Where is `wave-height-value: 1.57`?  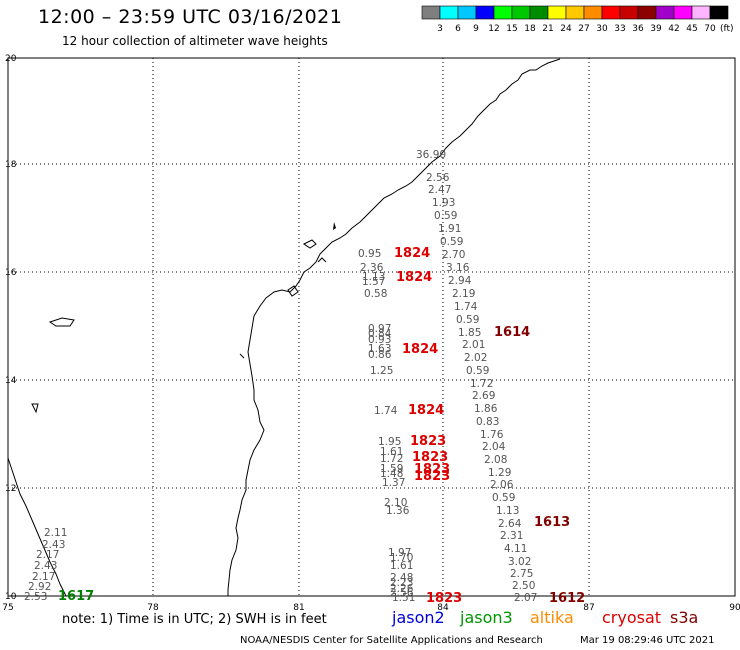 wave-height-value: 1.57 is located at coordinates (373, 282).